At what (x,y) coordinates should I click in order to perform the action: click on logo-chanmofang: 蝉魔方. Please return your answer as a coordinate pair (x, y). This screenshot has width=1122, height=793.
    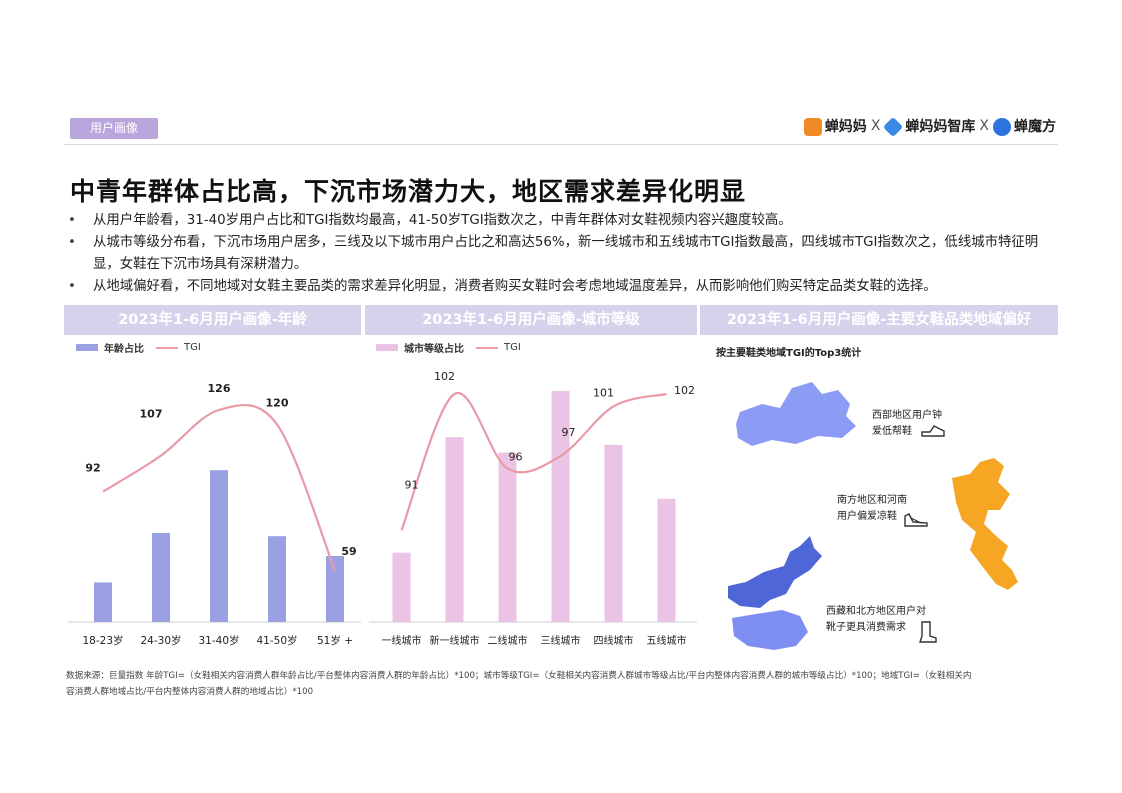
    Looking at the image, I should click on (1024, 126).